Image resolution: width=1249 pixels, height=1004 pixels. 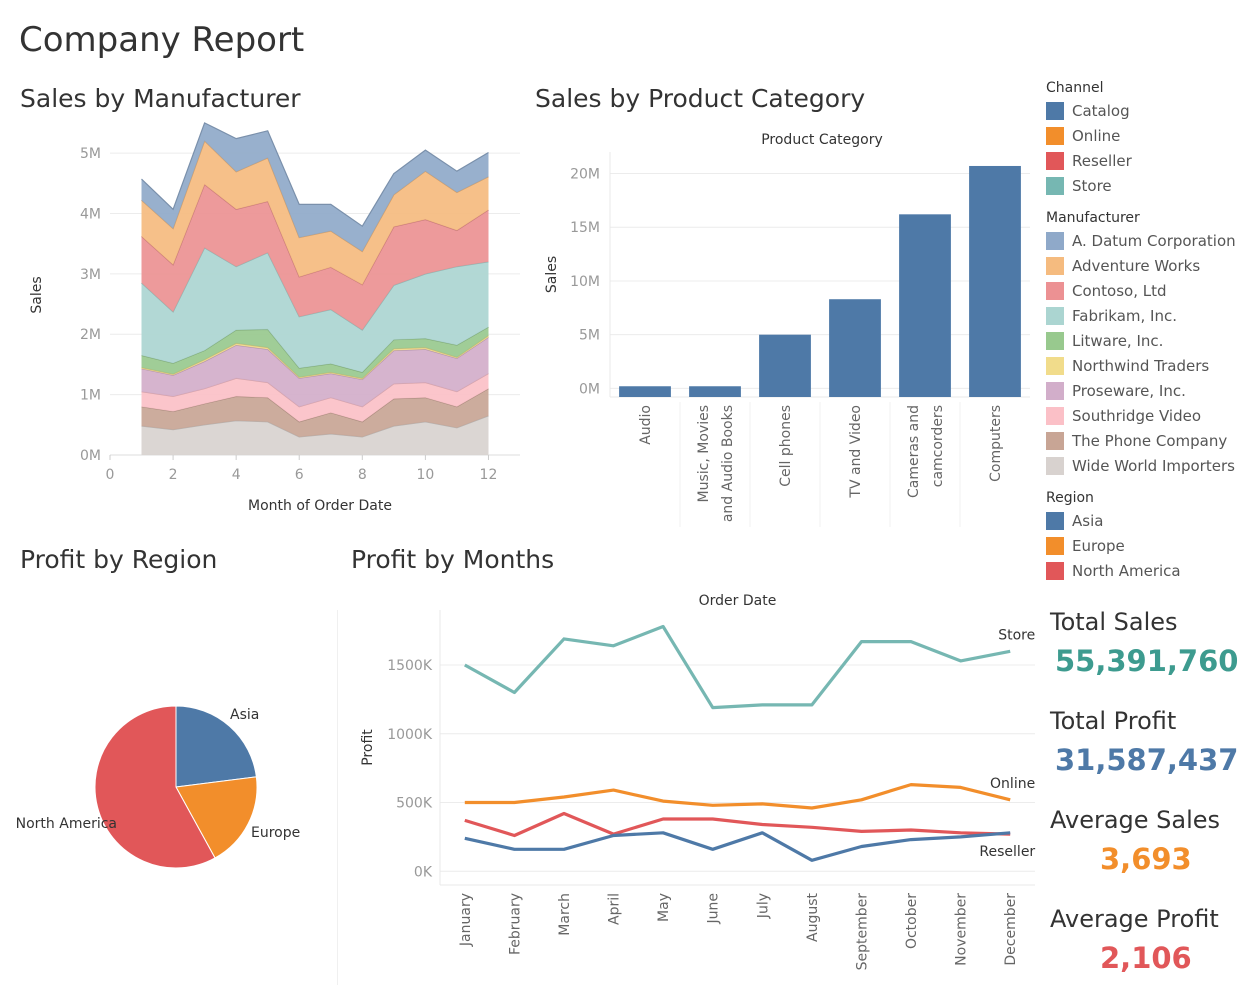 I want to click on profit-by-region-title: Profit by Region, so click(x=119, y=559).